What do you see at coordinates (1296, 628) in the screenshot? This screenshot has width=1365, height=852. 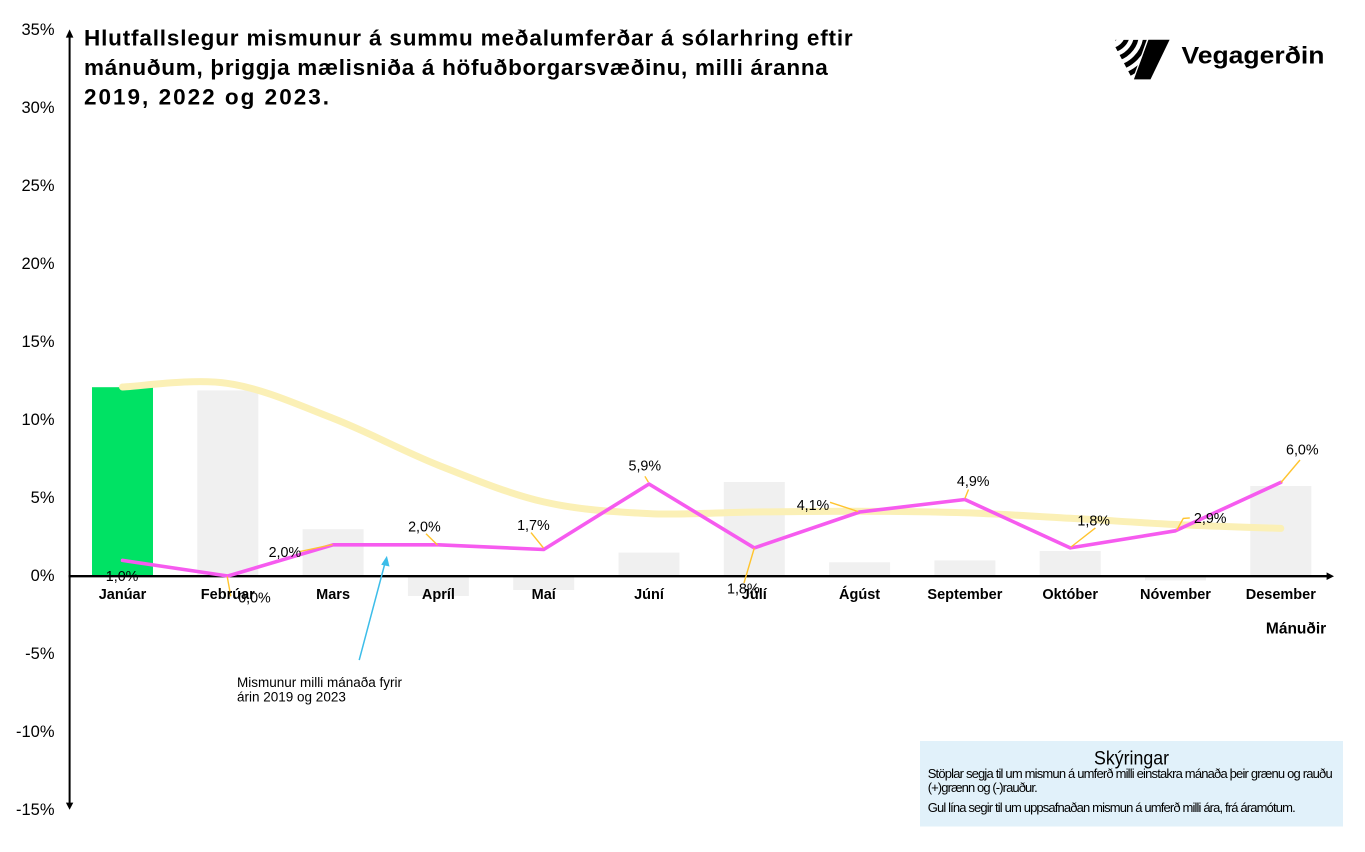 I see `svg-text: Mánuðir` at bounding box center [1296, 628].